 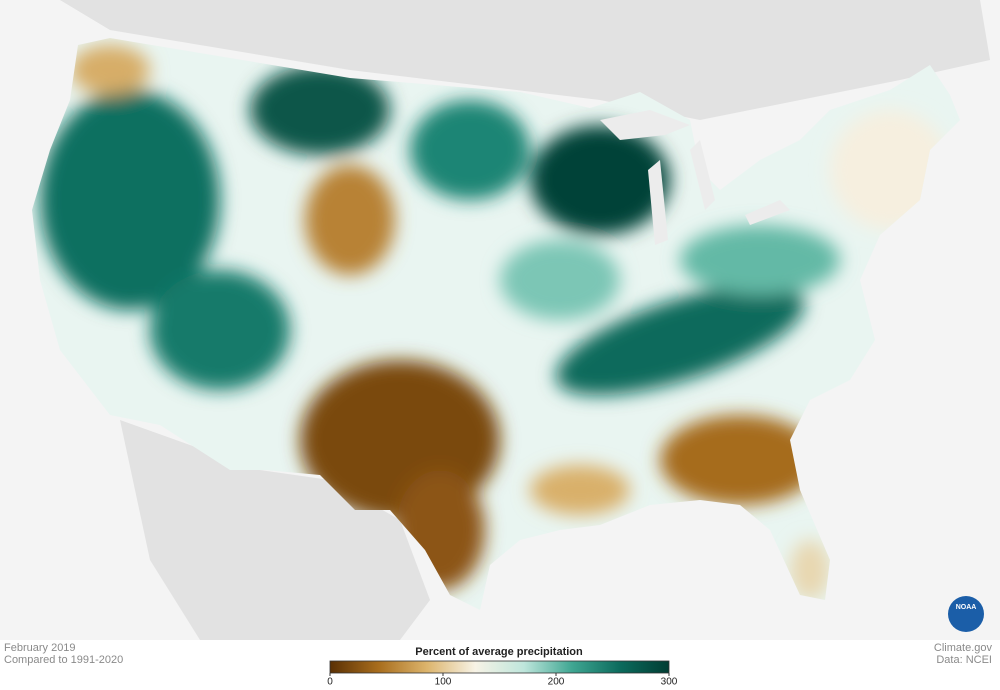 I want to click on mexico, so click(x=275, y=530).